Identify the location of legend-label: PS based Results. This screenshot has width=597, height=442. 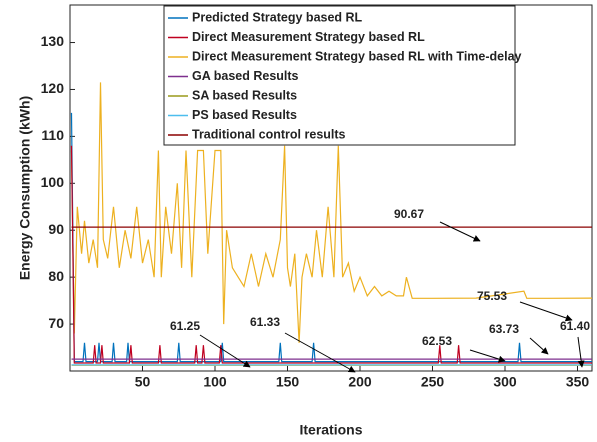
(244, 115).